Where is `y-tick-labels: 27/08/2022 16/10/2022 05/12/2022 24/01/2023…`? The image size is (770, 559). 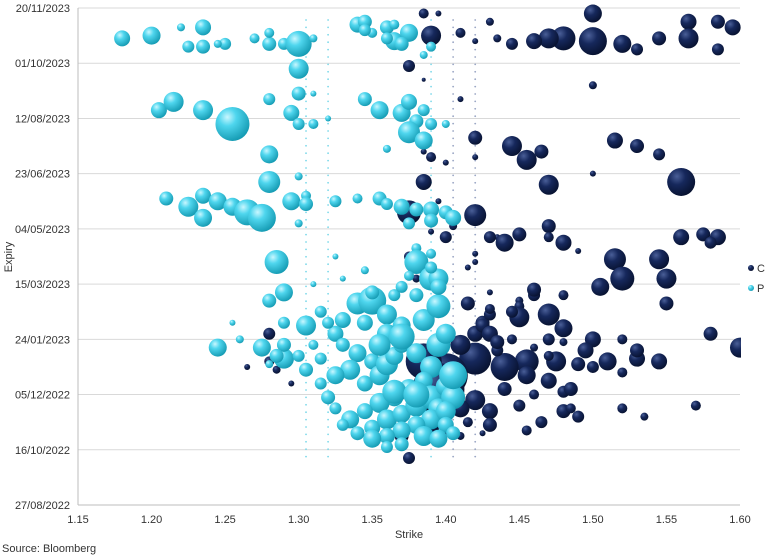
y-tick-labels: 27/08/2022 16/10/2022 05/12/2022 24/01/2023… is located at coordinates (42, 257).